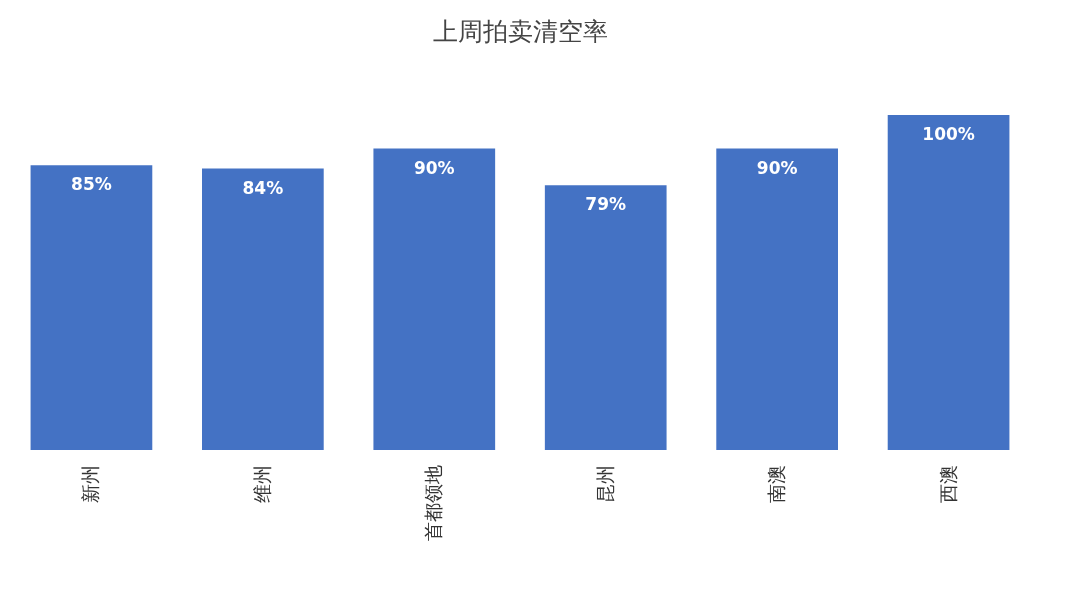 Image resolution: width=1080 pixels, height=615 pixels. Describe the element at coordinates (91, 184) in the screenshot. I see `data-label: 85%` at that location.